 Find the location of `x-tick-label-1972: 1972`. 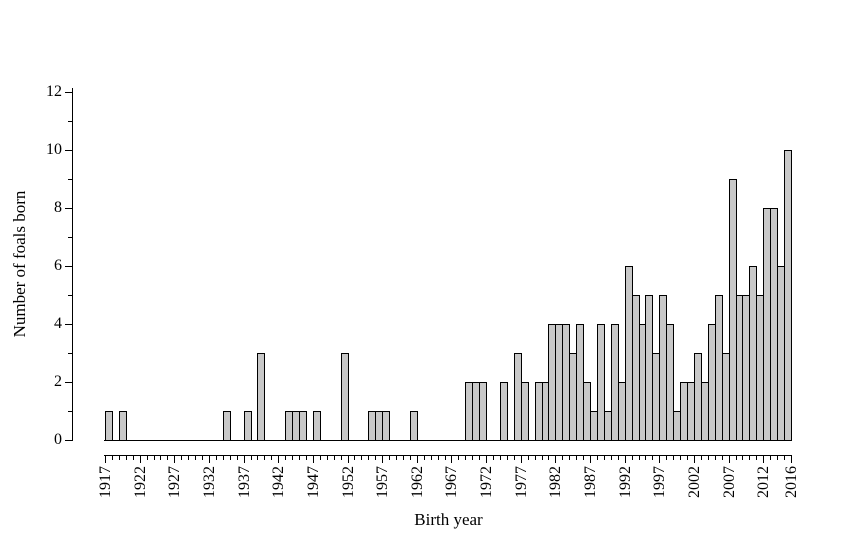

x-tick-label-1972: 1972 is located at coordinates (486, 482).